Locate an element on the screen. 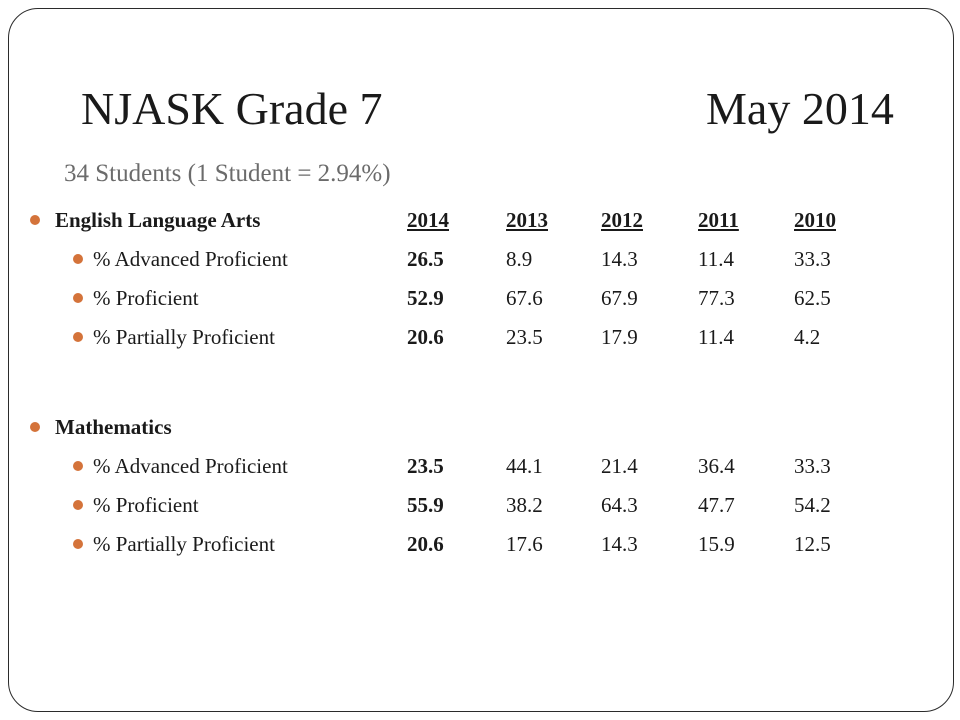 The height and width of the screenshot is (720, 960). math-heading: Mathematics is located at coordinates (113, 427).